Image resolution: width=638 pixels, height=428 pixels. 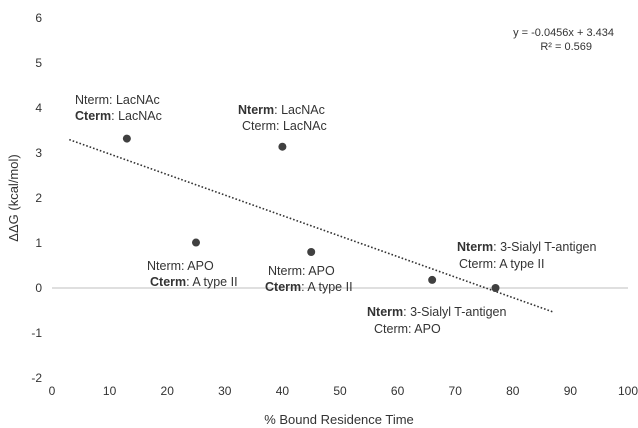 I want to click on x-tick-label: 90, so click(x=571, y=391).